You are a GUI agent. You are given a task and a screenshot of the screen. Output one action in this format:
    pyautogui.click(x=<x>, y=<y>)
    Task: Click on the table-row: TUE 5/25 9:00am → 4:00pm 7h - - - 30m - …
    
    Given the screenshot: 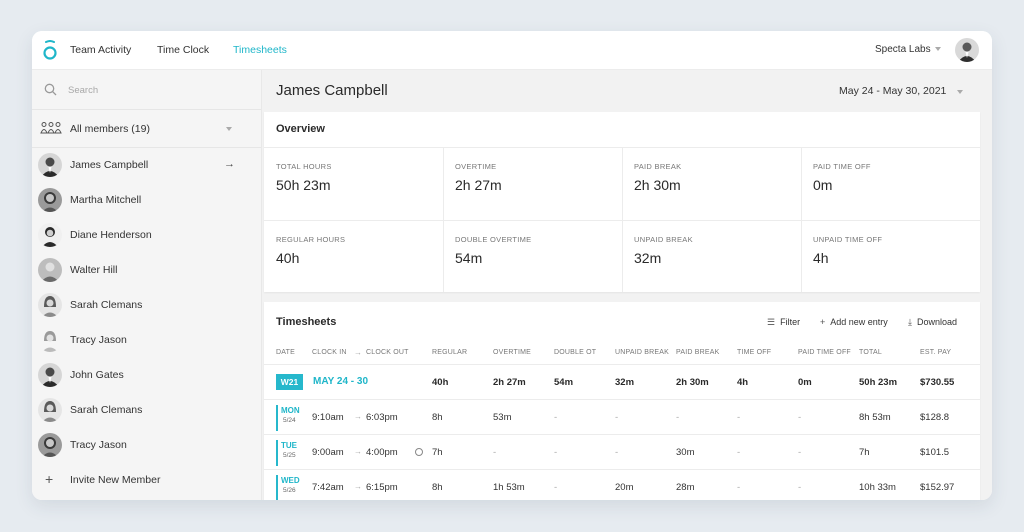 What is the action you would take?
    pyautogui.click(x=622, y=451)
    